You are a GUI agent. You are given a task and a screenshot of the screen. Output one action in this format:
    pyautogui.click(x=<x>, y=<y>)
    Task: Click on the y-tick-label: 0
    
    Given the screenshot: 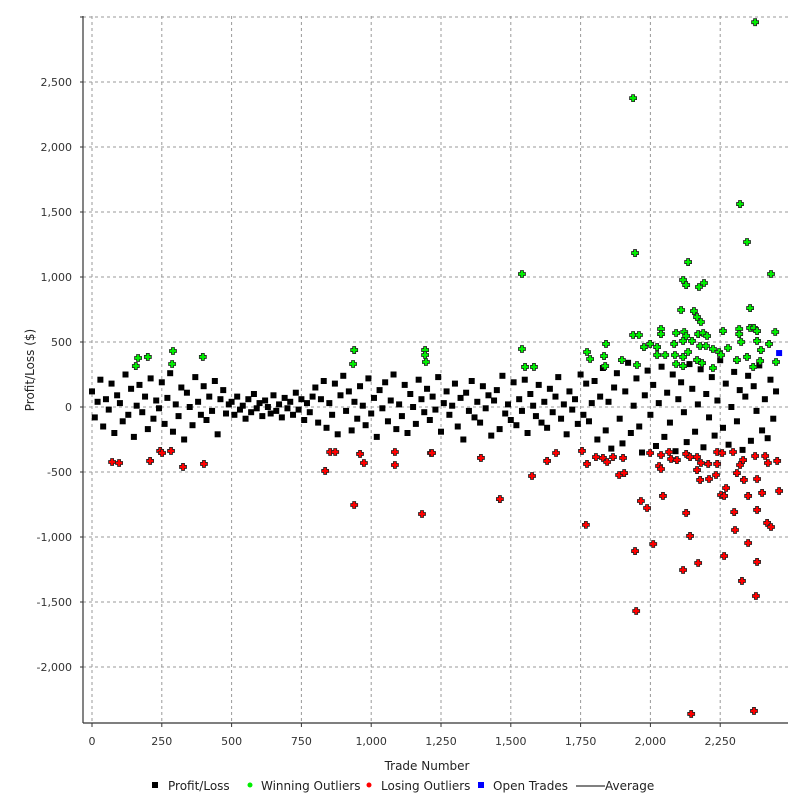 What is the action you would take?
    pyautogui.click(x=68, y=407)
    